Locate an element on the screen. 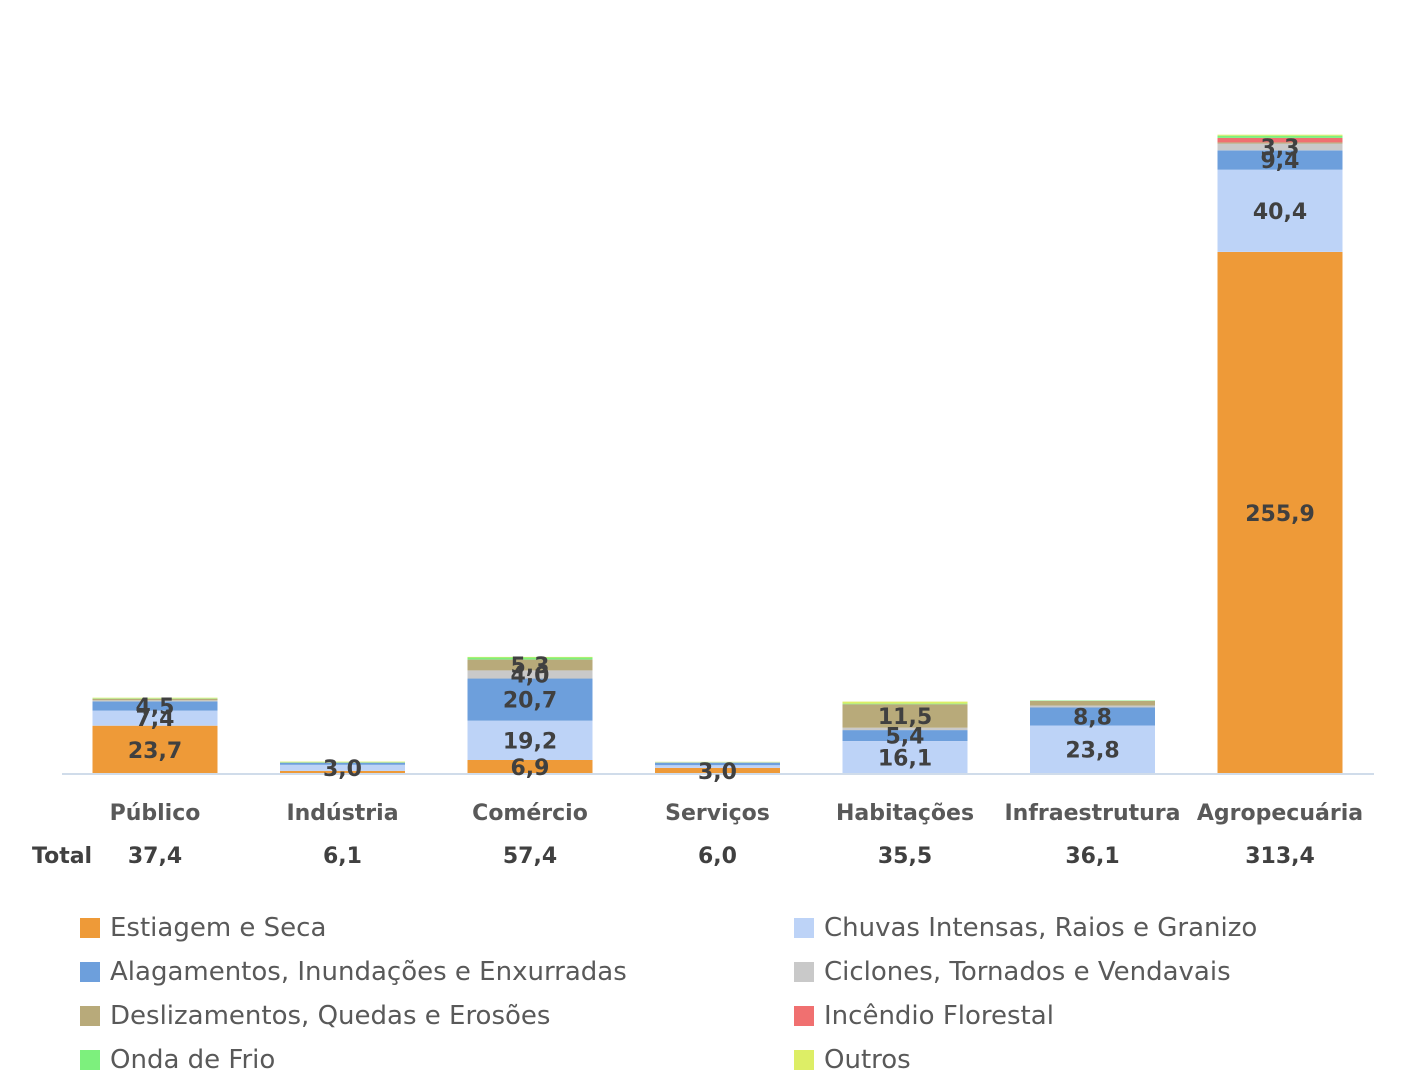  data-label-agropecuaria-estiagem-e-seca: 255,9 is located at coordinates (1280, 514).